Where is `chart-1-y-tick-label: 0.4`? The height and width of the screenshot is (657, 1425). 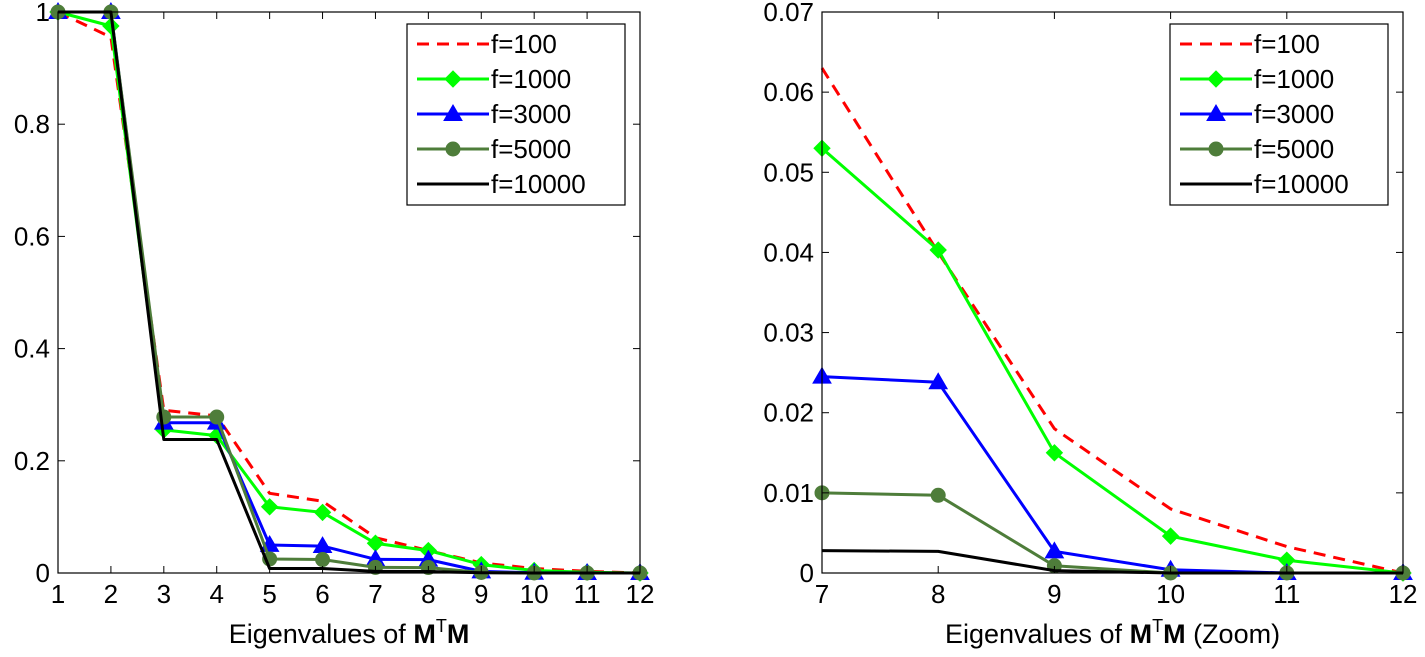 chart-1-y-tick-label: 0.4 is located at coordinates (32, 349).